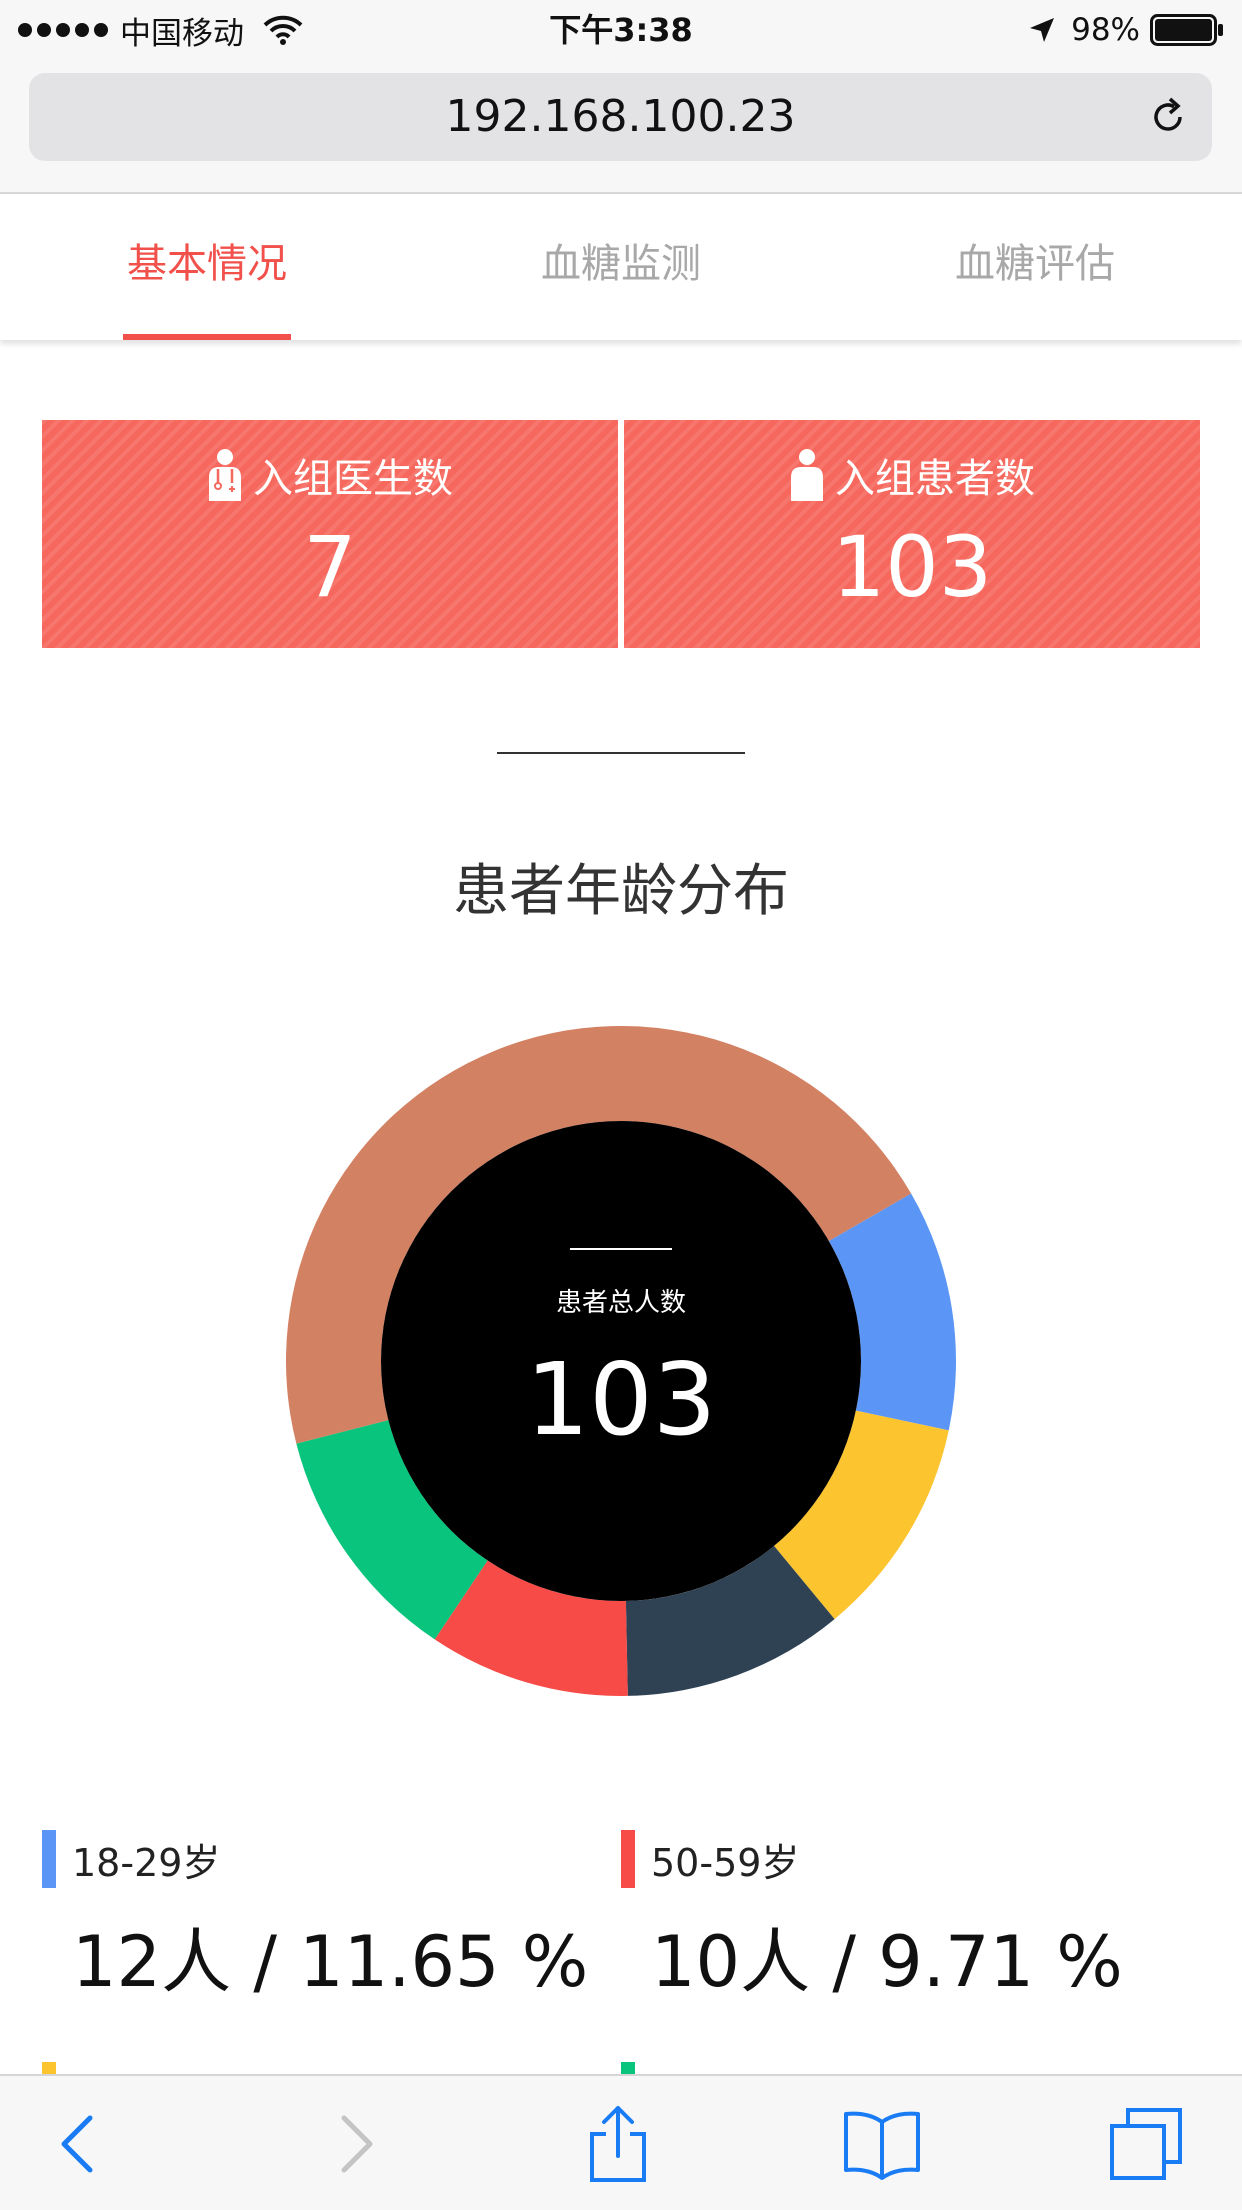 The image size is (1242, 2210). I want to click on url-text: 192.168.100.23, so click(620, 116).